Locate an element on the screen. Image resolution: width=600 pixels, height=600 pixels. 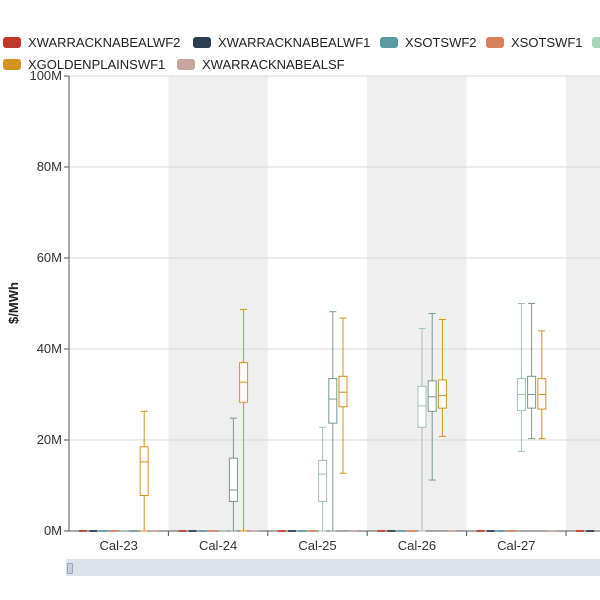
legend-label: XWARRACKNABEALWF1 is located at coordinates (294, 42).